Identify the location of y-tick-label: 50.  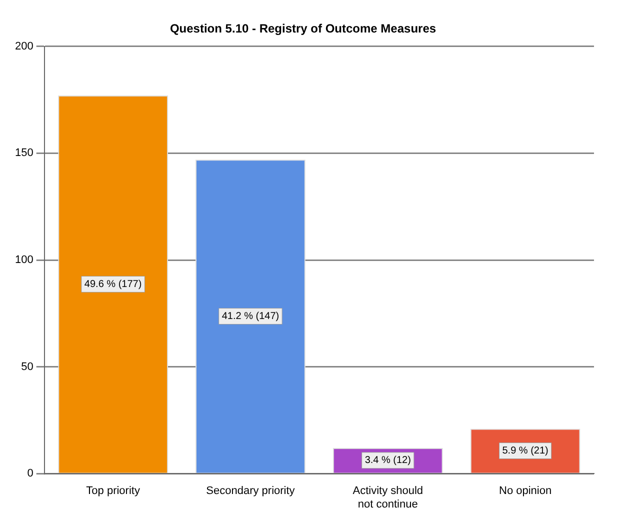
(27, 366).